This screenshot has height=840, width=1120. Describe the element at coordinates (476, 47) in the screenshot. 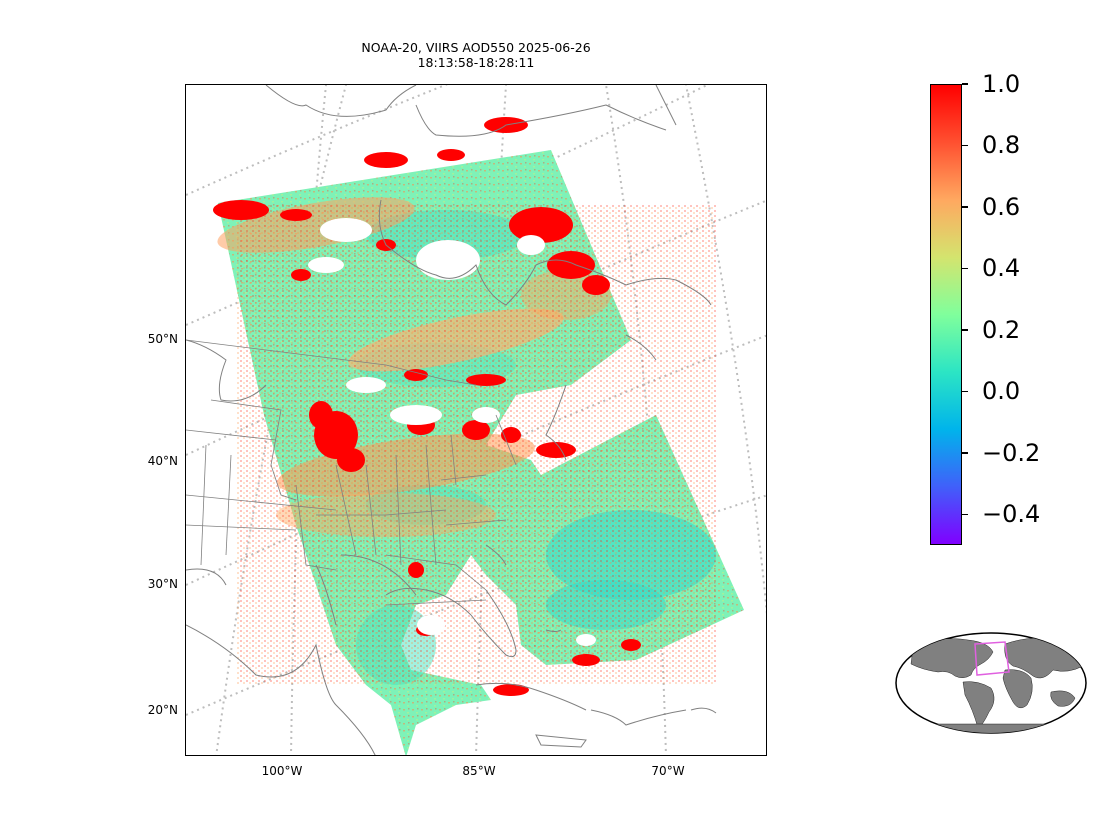

I see `title-line-1: NOAA-20, VIIRS AOD550 2025-06-26` at that location.